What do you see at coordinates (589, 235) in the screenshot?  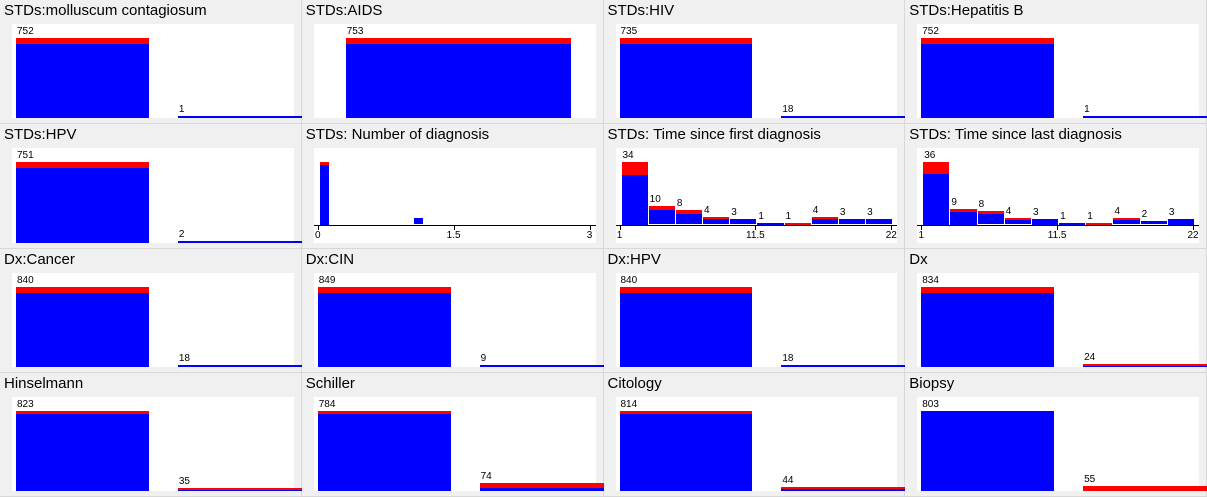 I see `x-axis-tick-label: 3` at bounding box center [589, 235].